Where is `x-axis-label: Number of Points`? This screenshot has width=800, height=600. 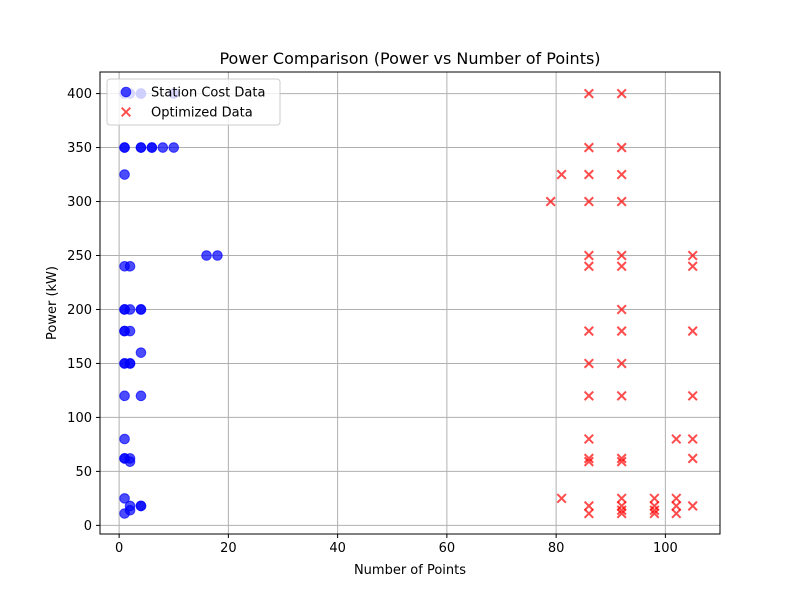 x-axis-label: Number of Points is located at coordinates (410, 570).